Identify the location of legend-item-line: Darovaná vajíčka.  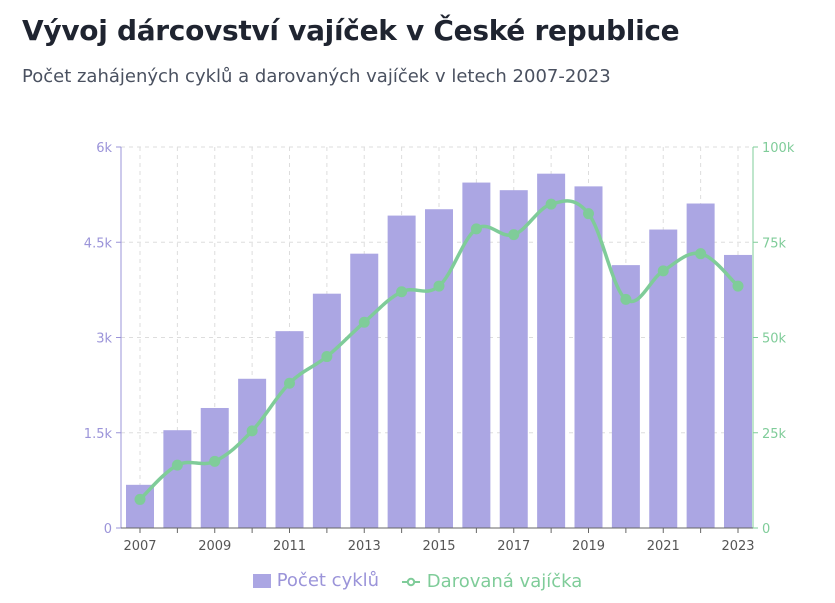
(491, 581).